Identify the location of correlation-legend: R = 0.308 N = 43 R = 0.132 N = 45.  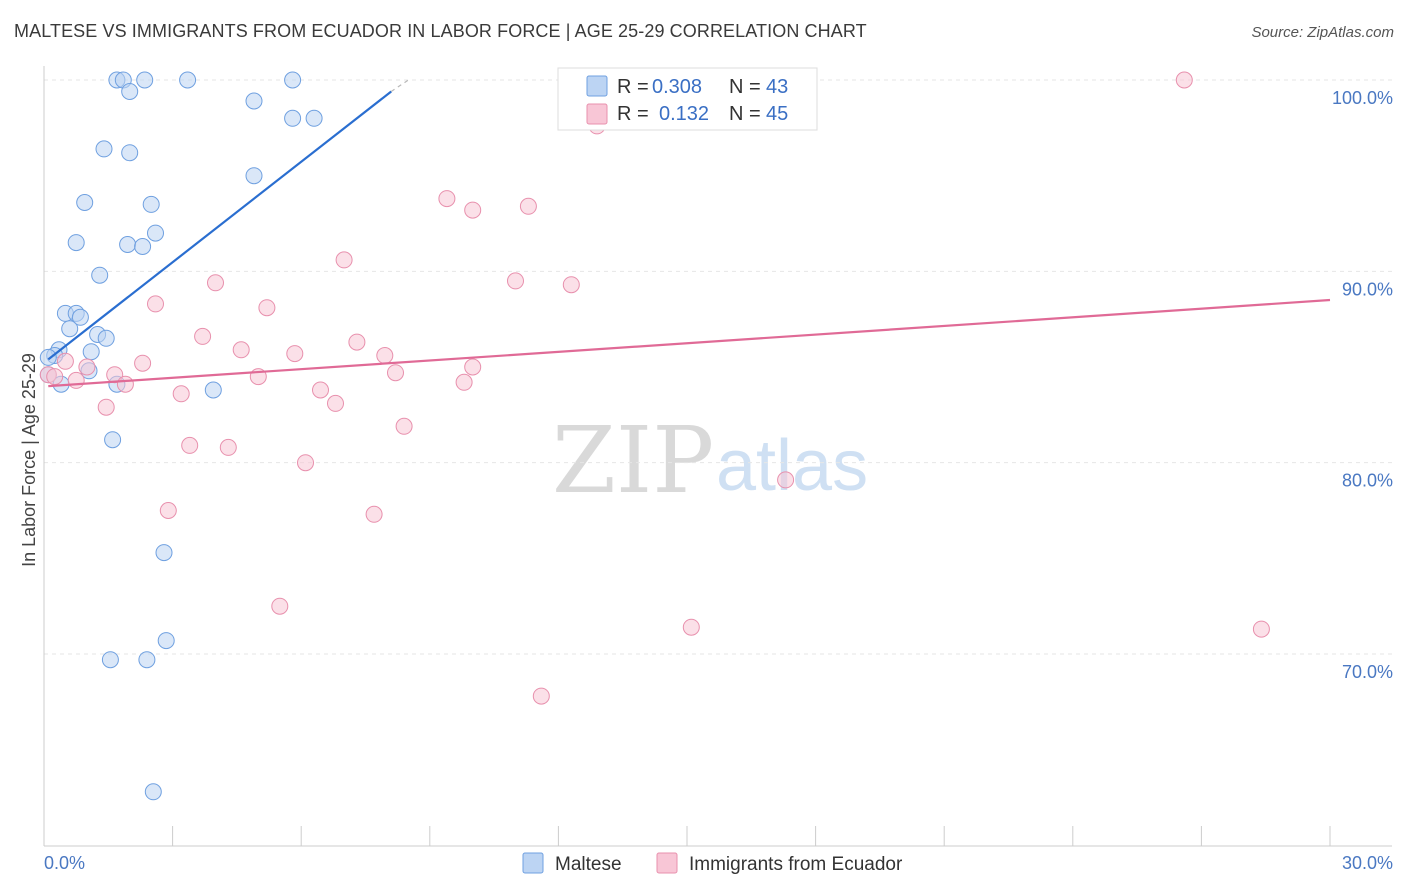
(687, 99).